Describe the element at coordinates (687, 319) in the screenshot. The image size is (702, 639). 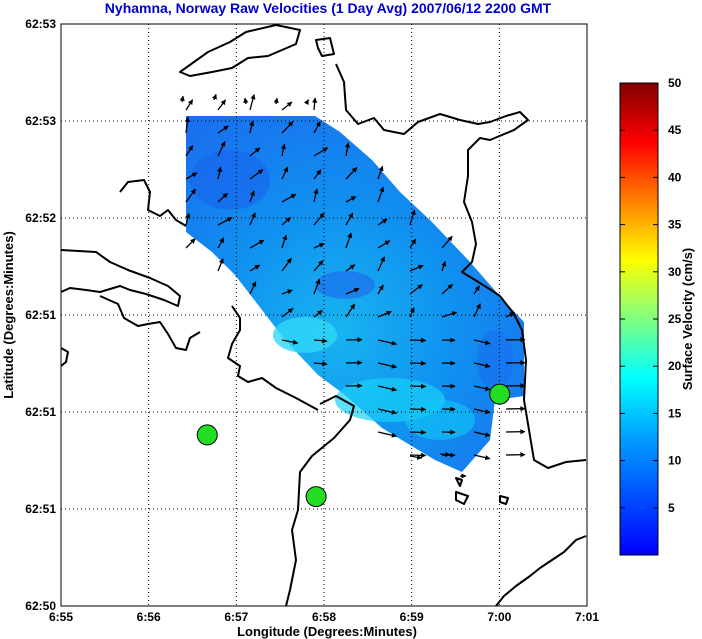
I see `colorbar-label: Surface Velocity (cm/s)` at that location.